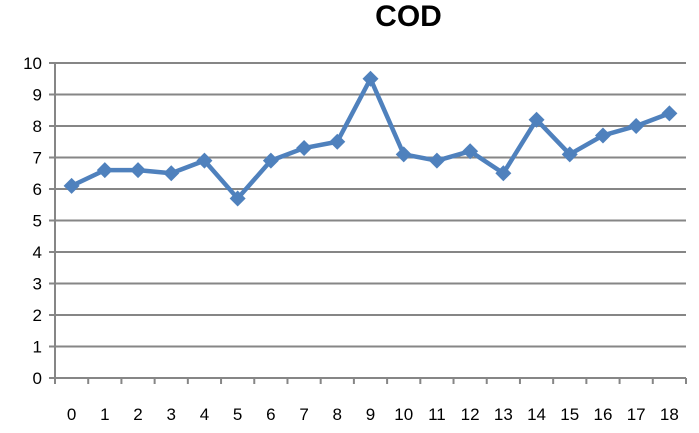 The image size is (699, 433). Describe the element at coordinates (32, 63) in the screenshot. I see `y-tick-label: 10` at that location.